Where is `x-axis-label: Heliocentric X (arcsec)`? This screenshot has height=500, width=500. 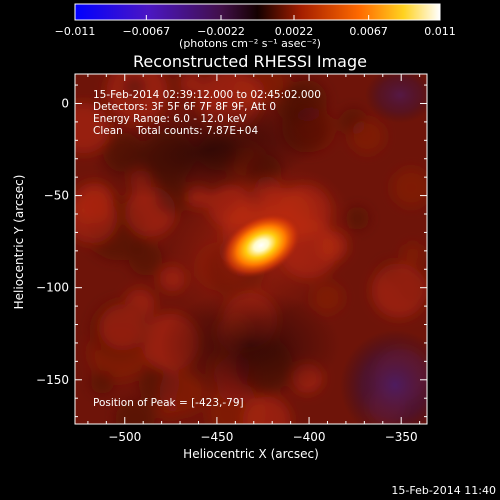
x-axis-label: Heliocentric X (arcsec) is located at coordinates (251, 454).